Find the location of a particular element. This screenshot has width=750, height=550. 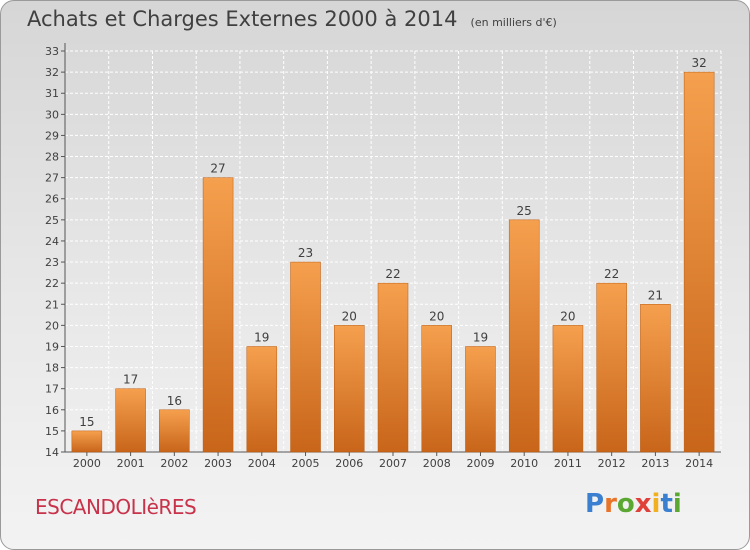

y-tick-label: 17 is located at coordinates (52, 389).